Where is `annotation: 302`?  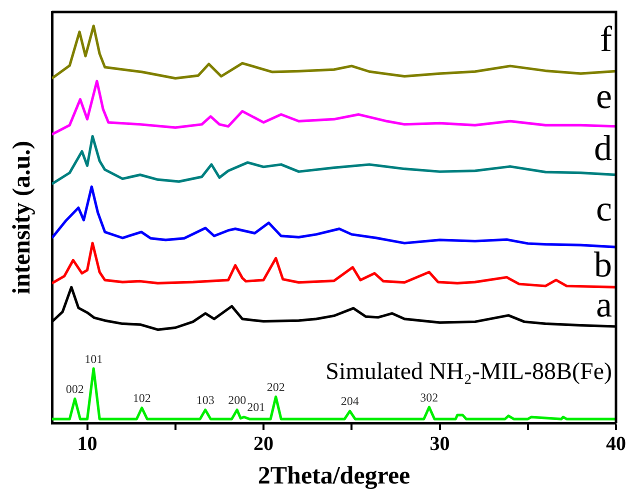 annotation: 302 is located at coordinates (429, 397).